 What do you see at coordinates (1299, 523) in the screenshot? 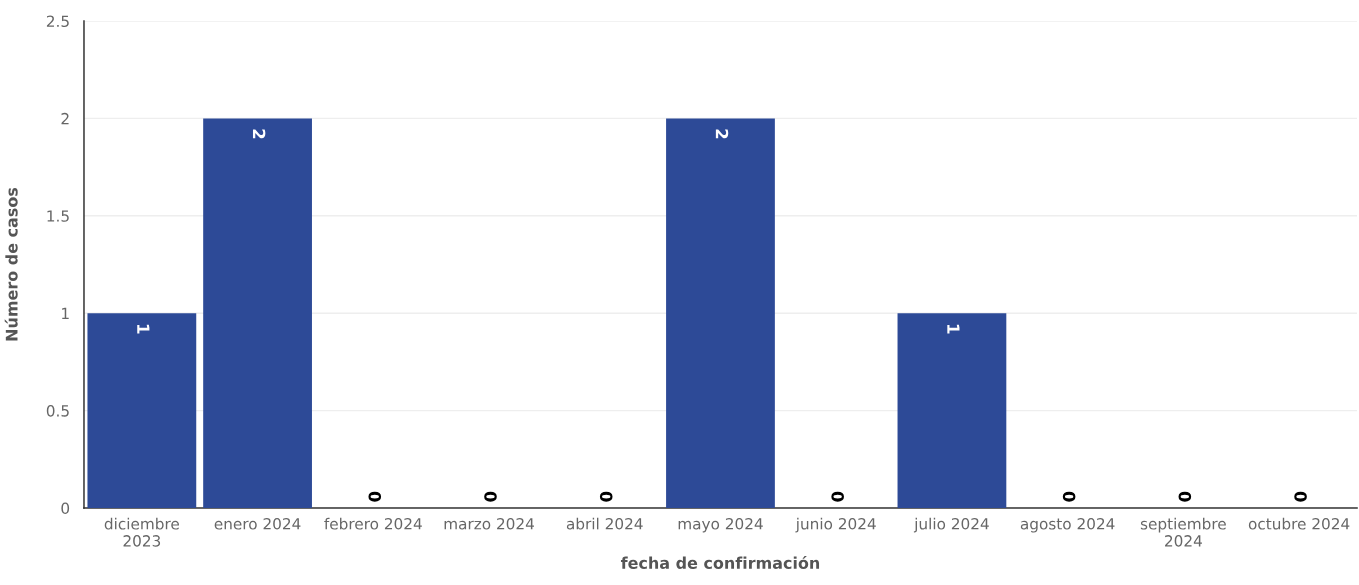
I see `x-tick-label: octubre 2024` at bounding box center [1299, 523].